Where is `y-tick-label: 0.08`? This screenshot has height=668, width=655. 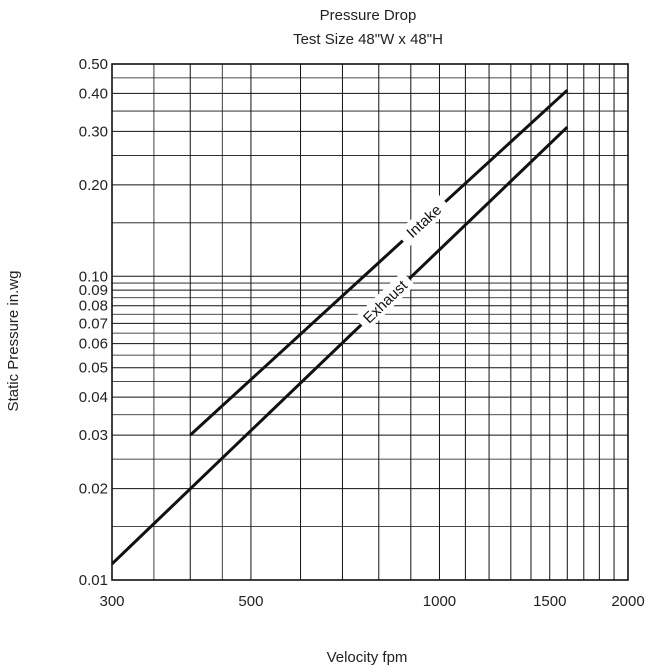 y-tick-label: 0.08 is located at coordinates (93, 306).